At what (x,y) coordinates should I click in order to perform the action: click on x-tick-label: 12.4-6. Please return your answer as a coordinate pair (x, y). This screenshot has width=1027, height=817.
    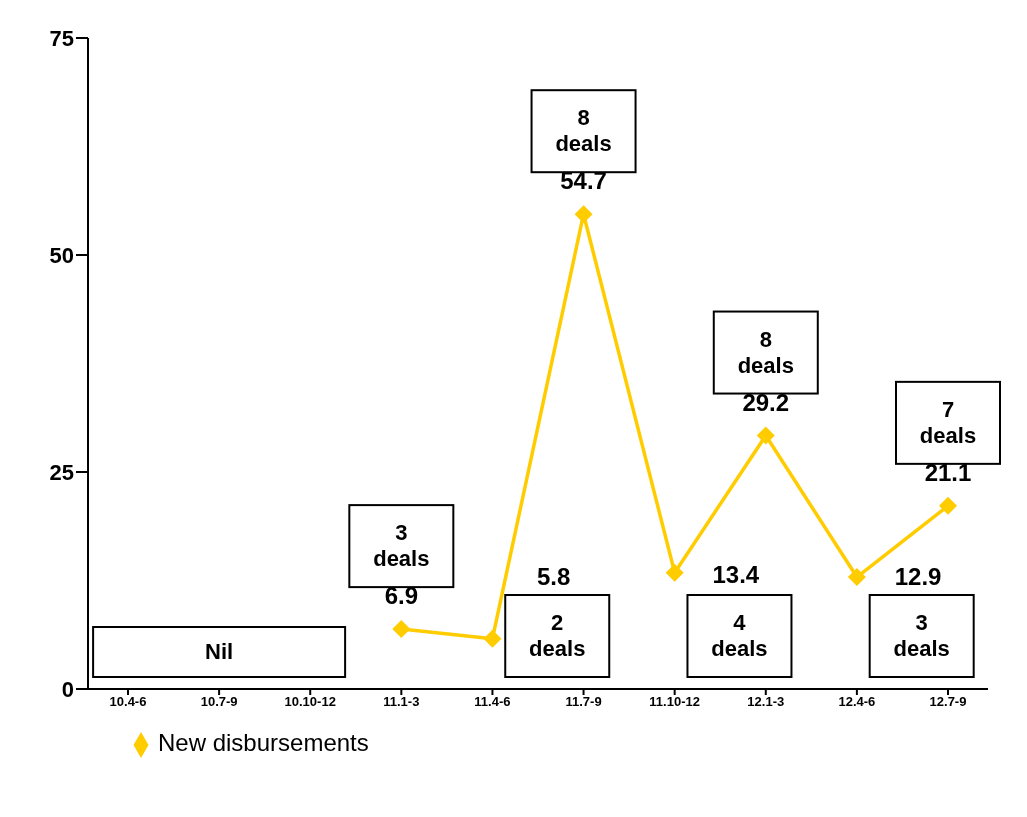
    Looking at the image, I should click on (857, 702).